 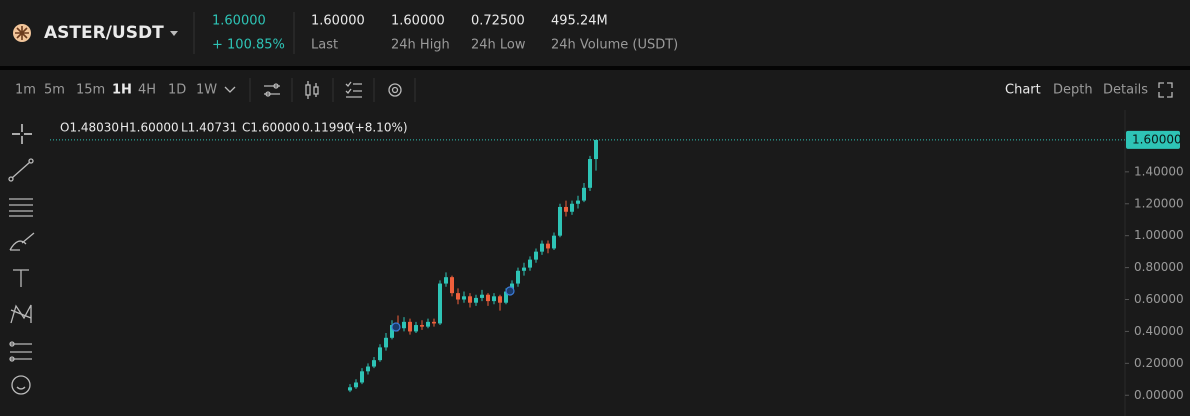 I want to click on price-label-bg, so click(x=1153, y=139).